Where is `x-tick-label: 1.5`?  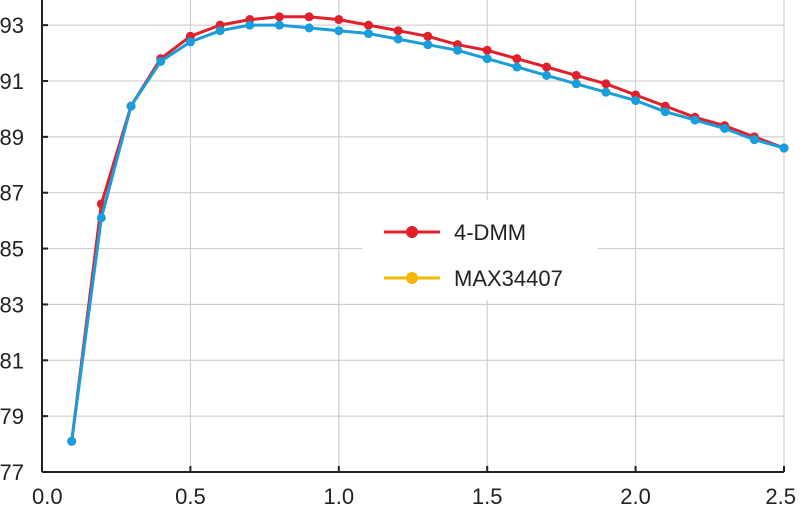 x-tick-label: 1.5 is located at coordinates (487, 496).